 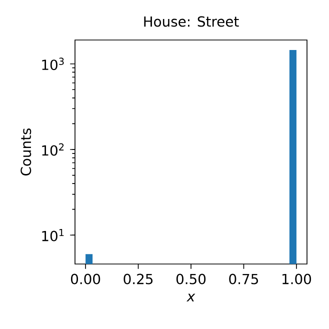 I want to click on x-tick-label: 0.75, so click(x=243, y=279).